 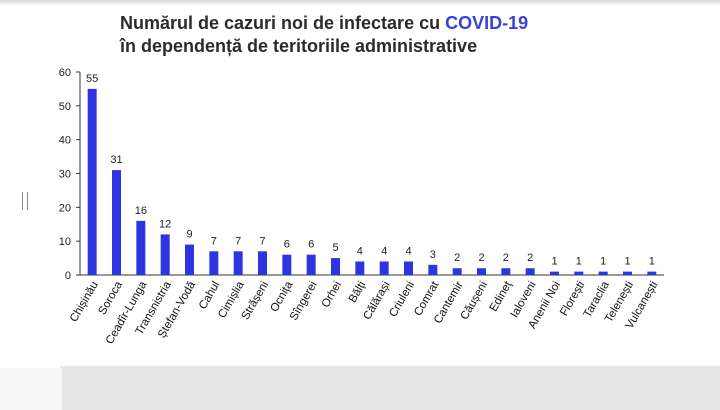 I want to click on title-line-1-prefix: Numărul de cazuri noi de infectare cu, so click(x=283, y=23).